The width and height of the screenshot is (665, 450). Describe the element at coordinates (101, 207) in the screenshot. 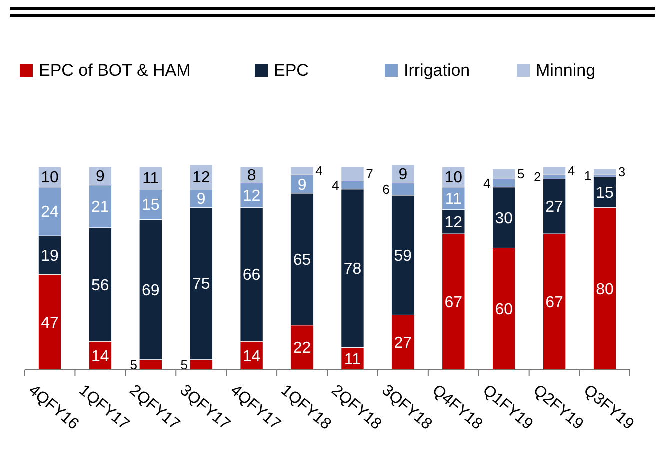

I see `data-label: 21` at that location.